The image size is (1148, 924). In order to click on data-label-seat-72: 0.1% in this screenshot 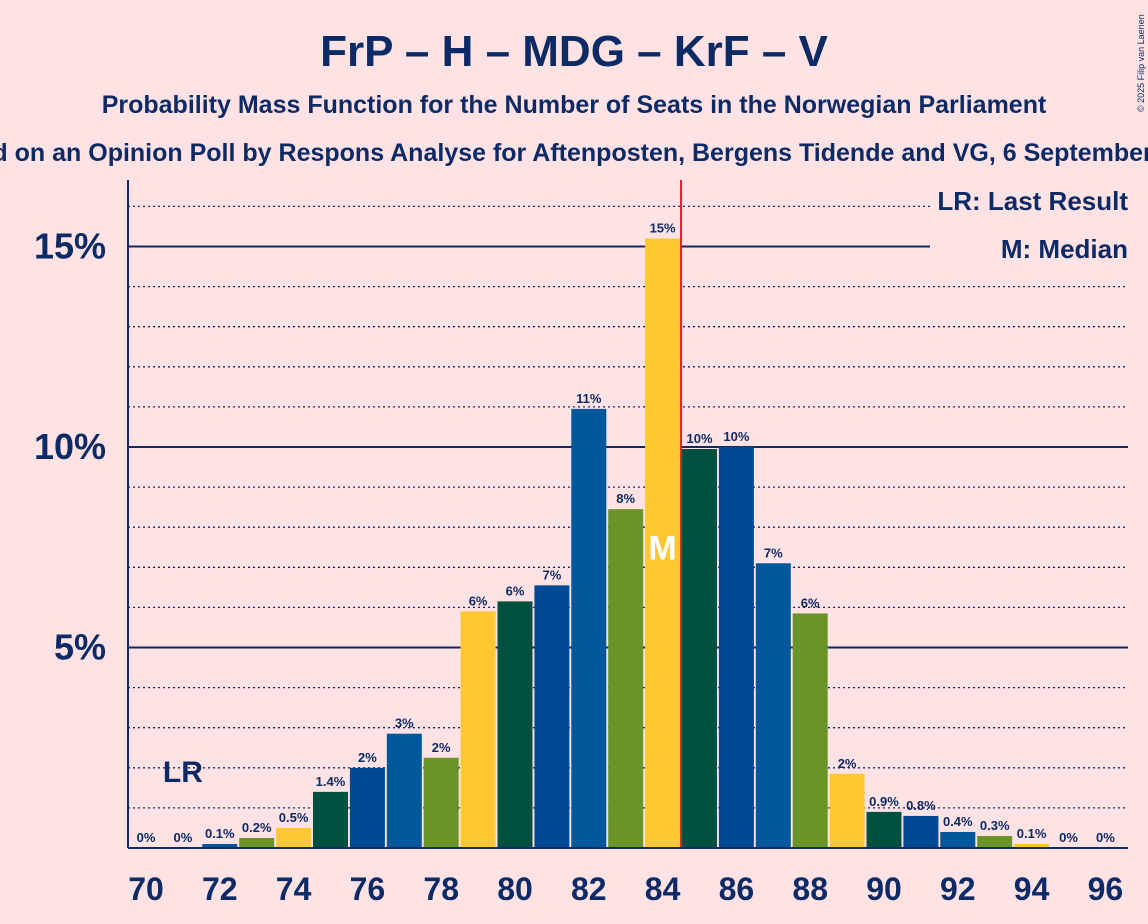, I will do `click(220, 833)`.